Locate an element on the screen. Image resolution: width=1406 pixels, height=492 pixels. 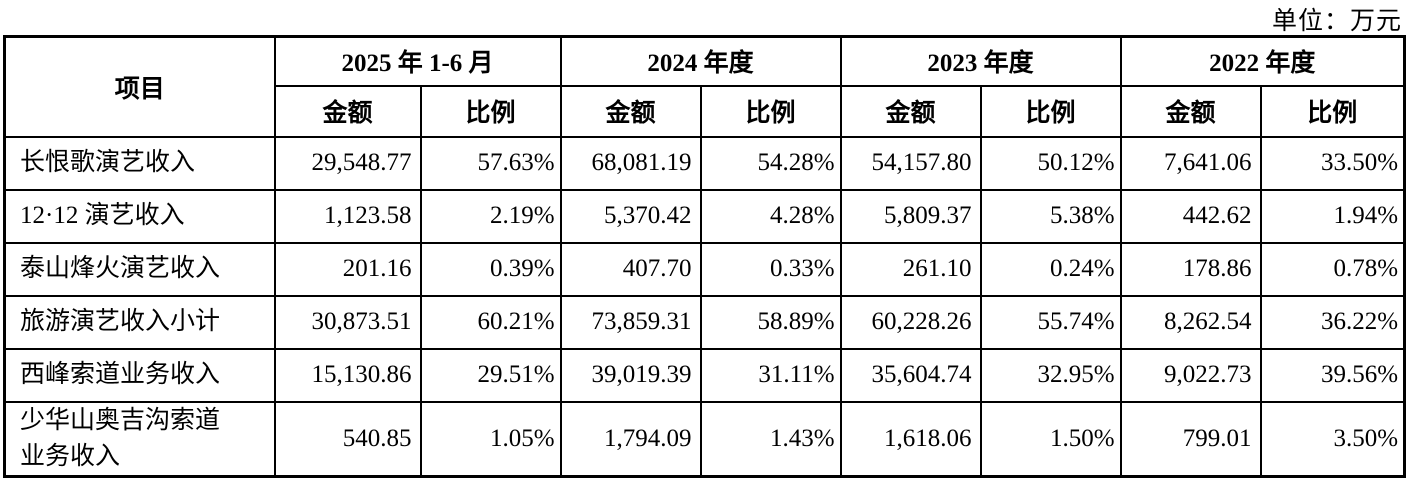
value-cell: 9,022.73 is located at coordinates (1190, 375).